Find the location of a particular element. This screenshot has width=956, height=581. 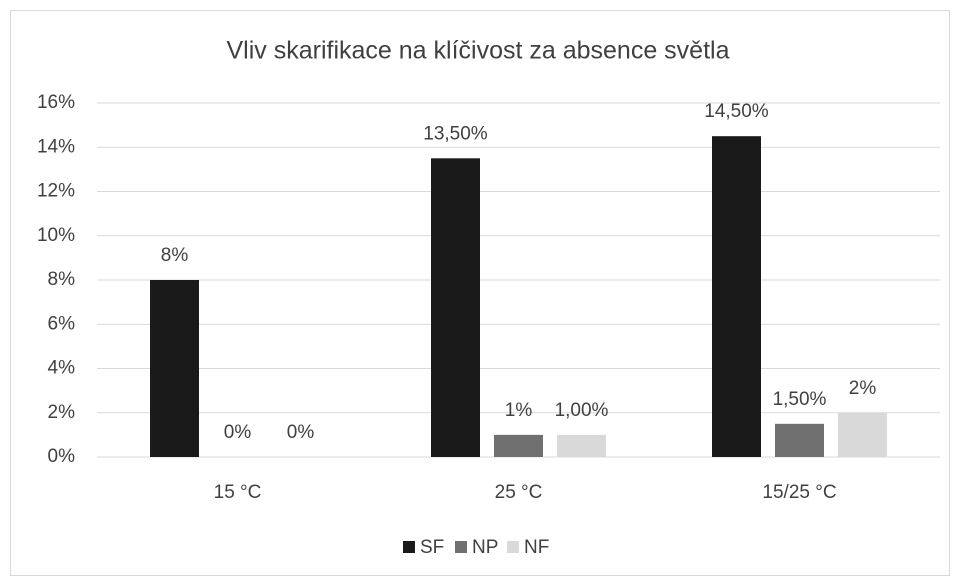

legend-label: SF is located at coordinates (432, 547).